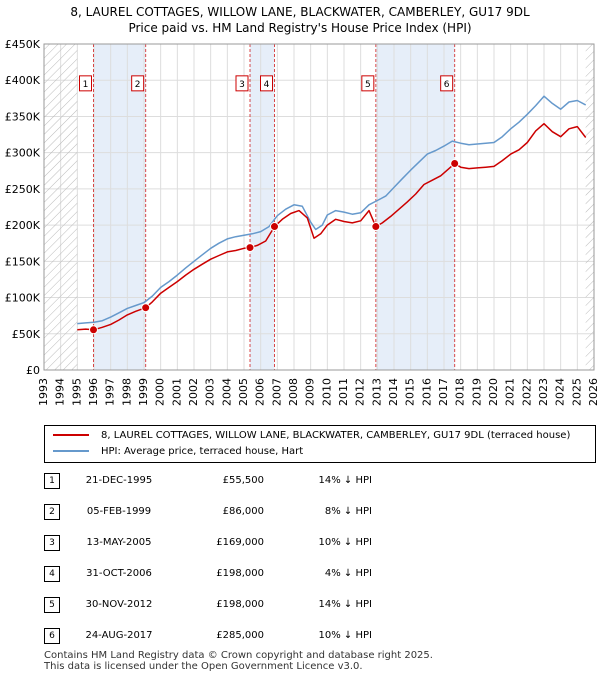 The height and width of the screenshot is (680, 600). I want to click on y-tick-label: £450K, so click(23, 44).